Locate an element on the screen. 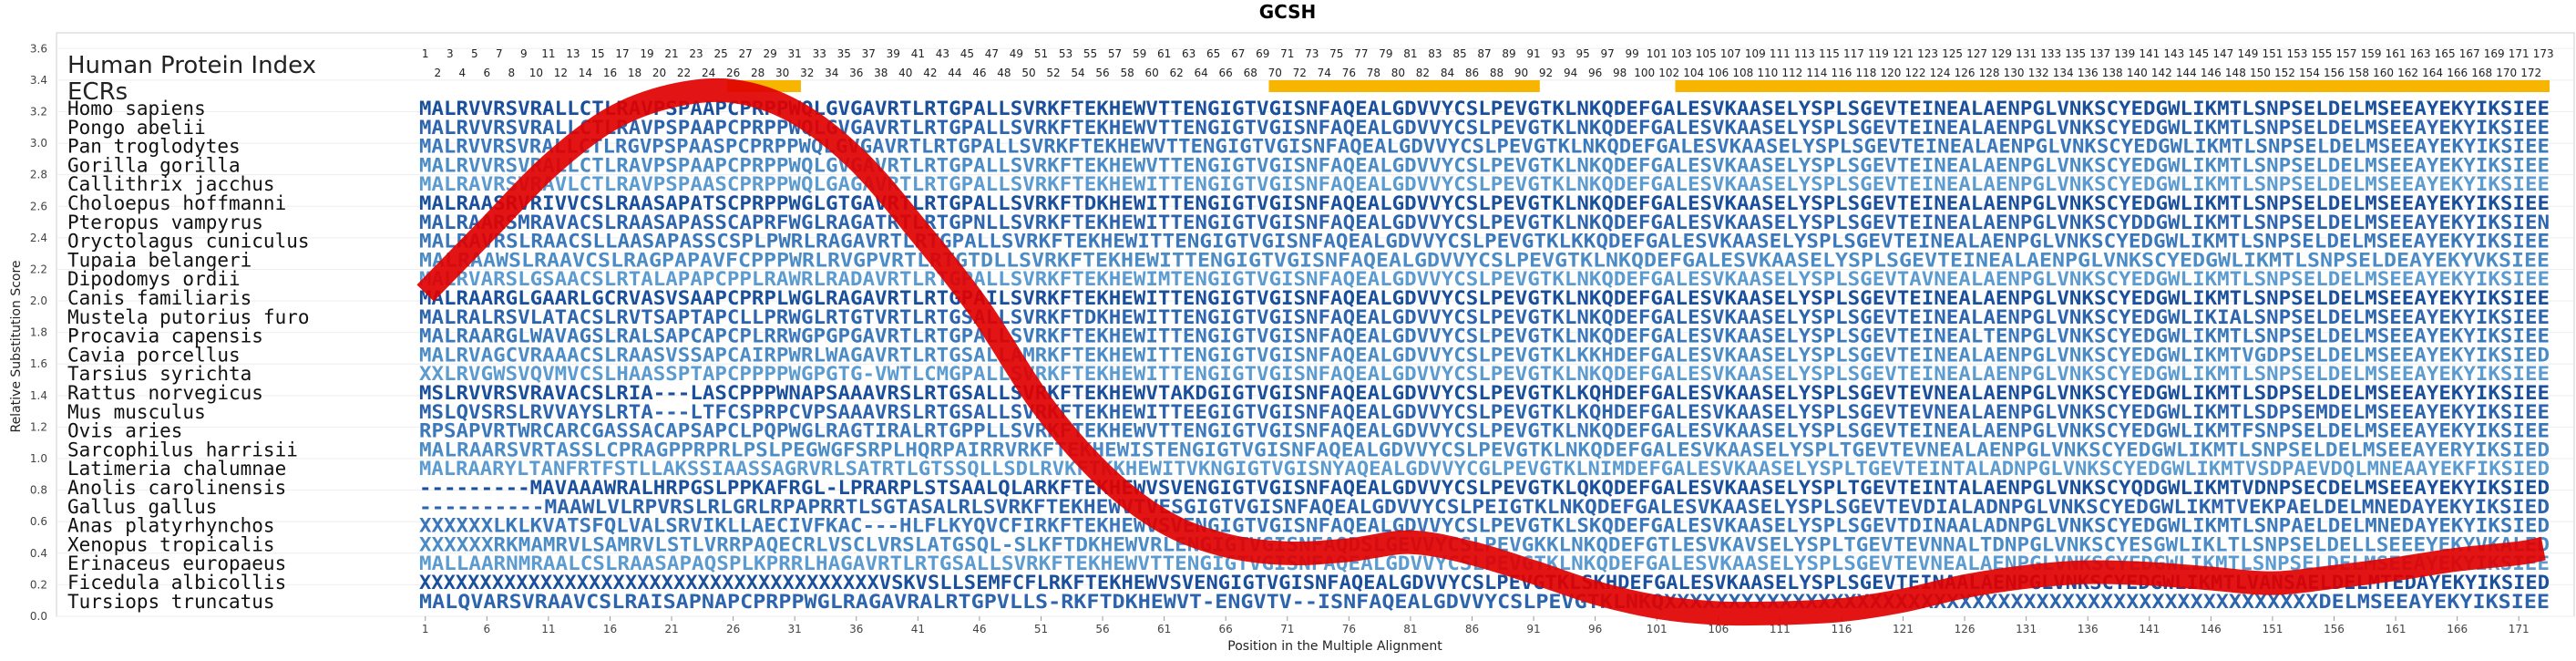 This screenshot has width=2576, height=661. position-number: 15 is located at coordinates (597, 53).